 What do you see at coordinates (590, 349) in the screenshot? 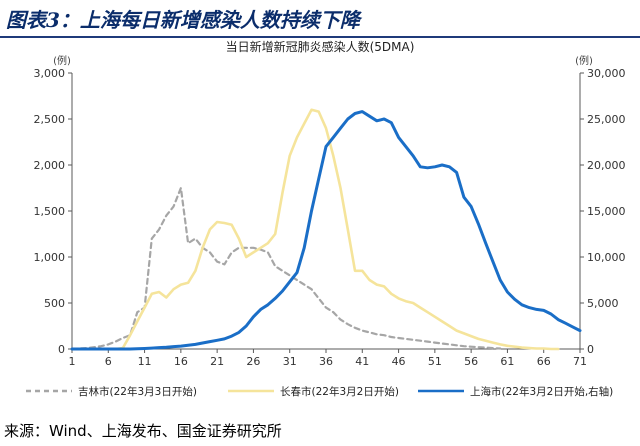
I see `right-tick-label: 0` at bounding box center [590, 349].